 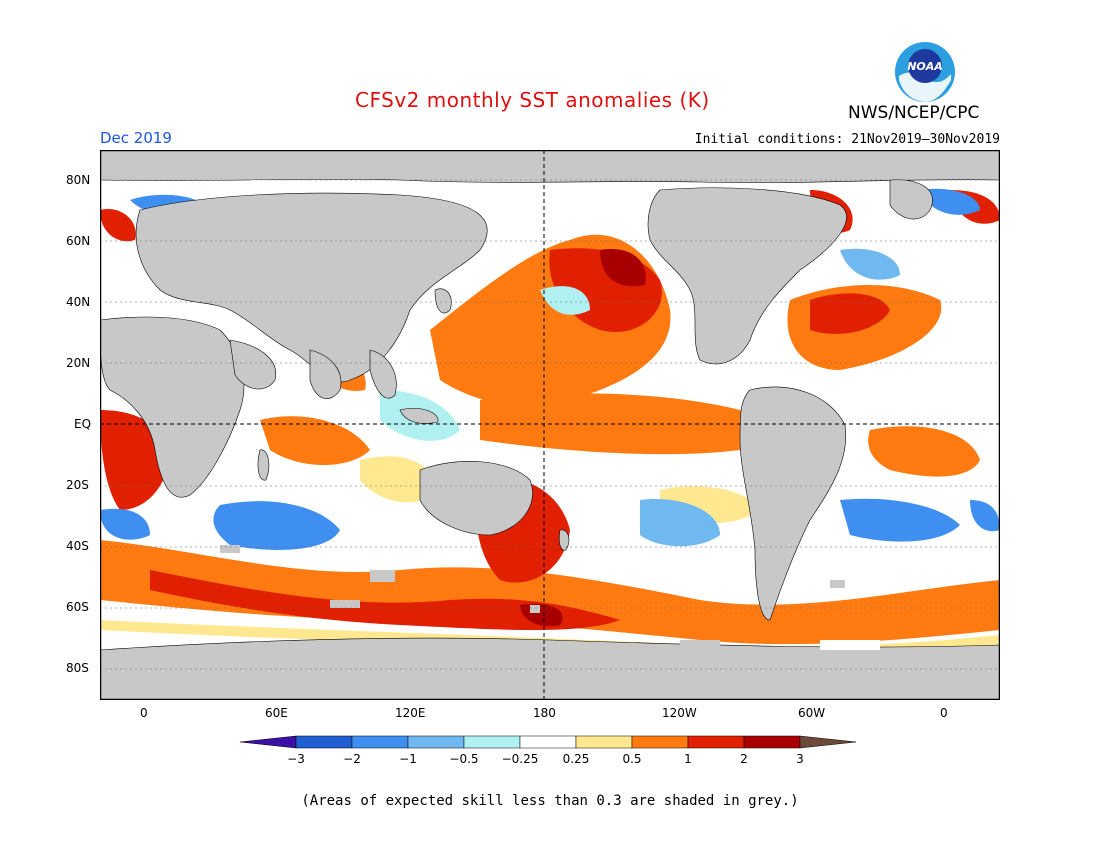 I want to click on forecast-month: Dec 2019, so click(x=136, y=138).